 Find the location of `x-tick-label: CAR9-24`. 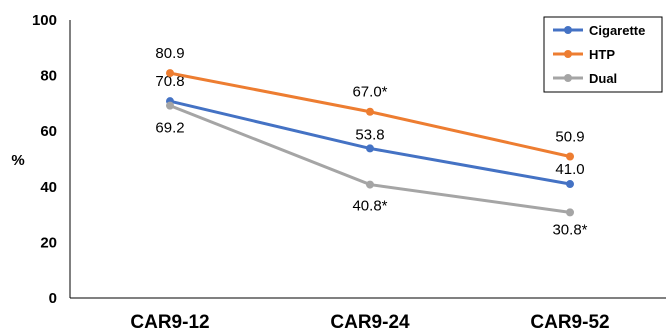

x-tick-label: CAR9-24 is located at coordinates (370, 321).